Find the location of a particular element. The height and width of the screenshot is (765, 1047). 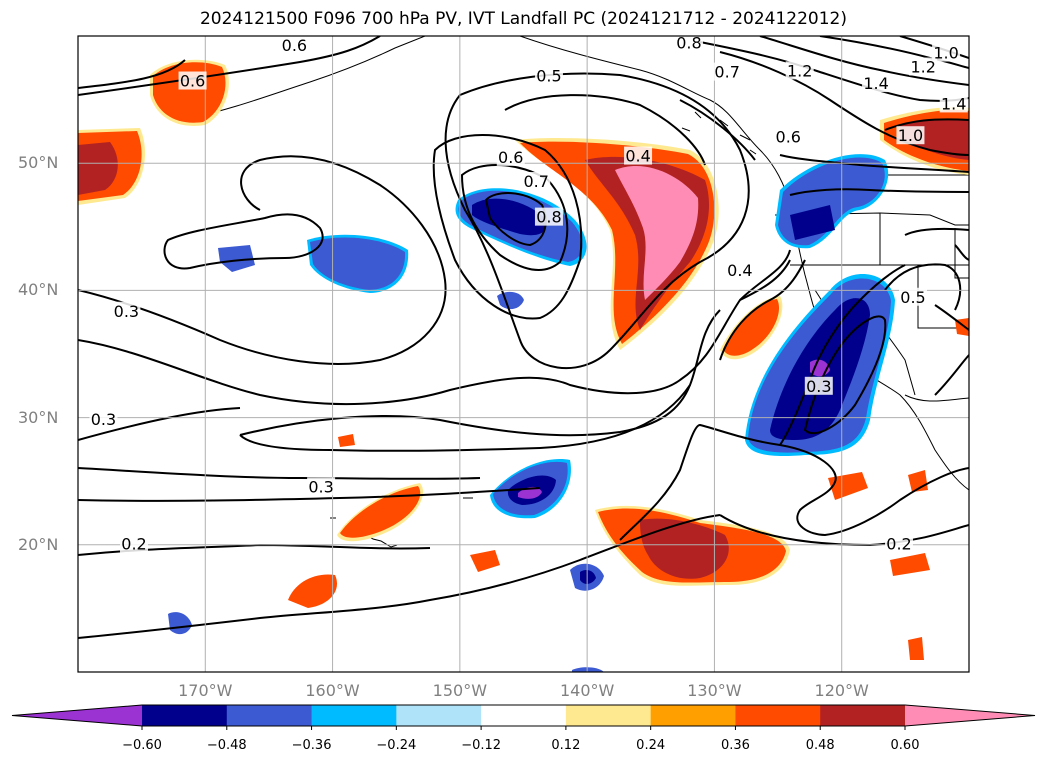

colorbar-tick-label: 0.24 is located at coordinates (651, 745).